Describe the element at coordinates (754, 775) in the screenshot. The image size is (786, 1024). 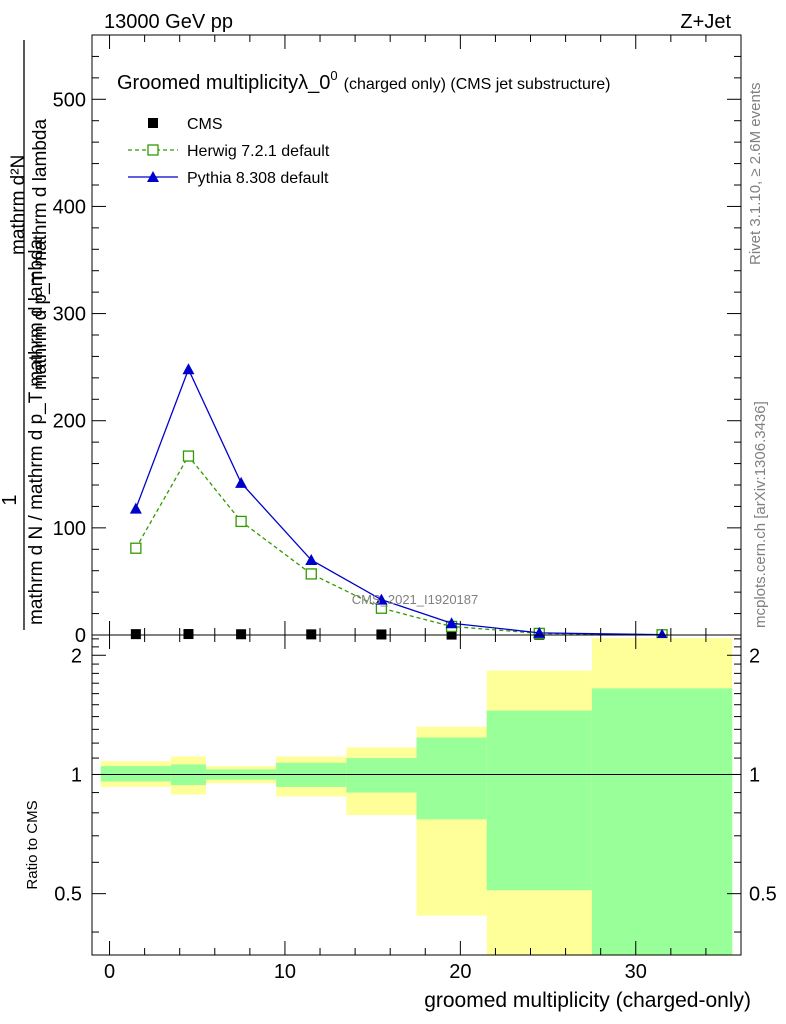
I see `ratio-ytick-label-right: 1` at that location.